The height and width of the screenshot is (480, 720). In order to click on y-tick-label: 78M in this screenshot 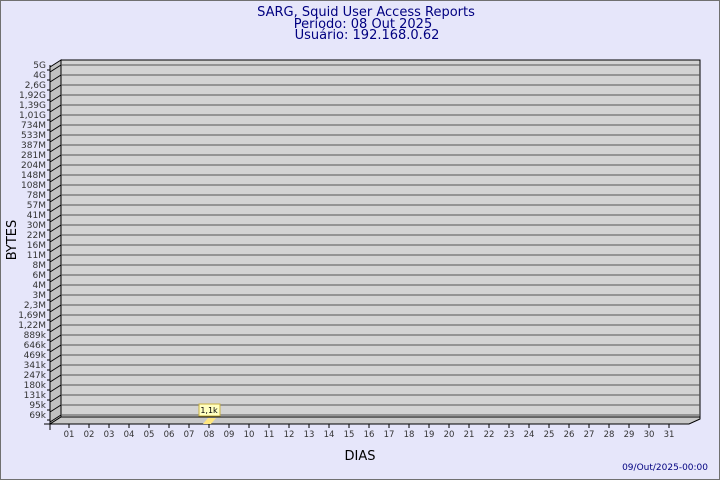, I will do `click(36, 196)`.